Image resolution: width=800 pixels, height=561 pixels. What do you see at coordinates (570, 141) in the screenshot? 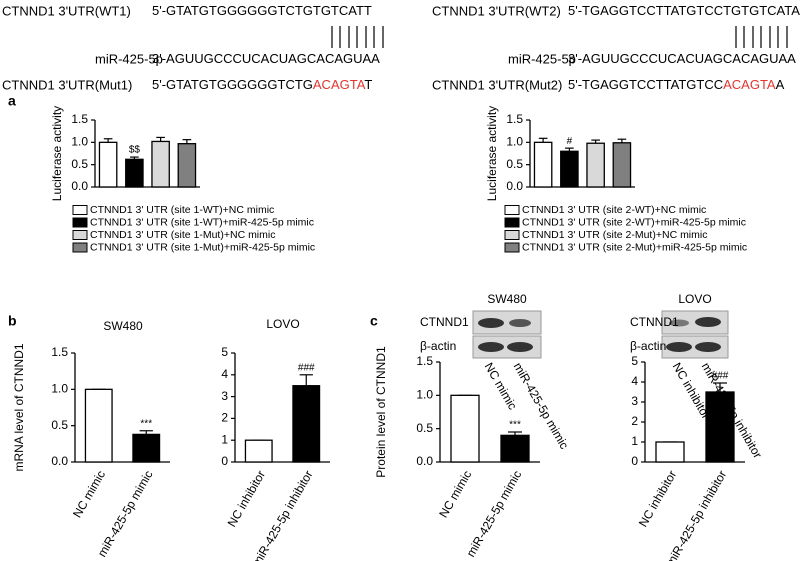
I see `significance: #` at bounding box center [570, 141].